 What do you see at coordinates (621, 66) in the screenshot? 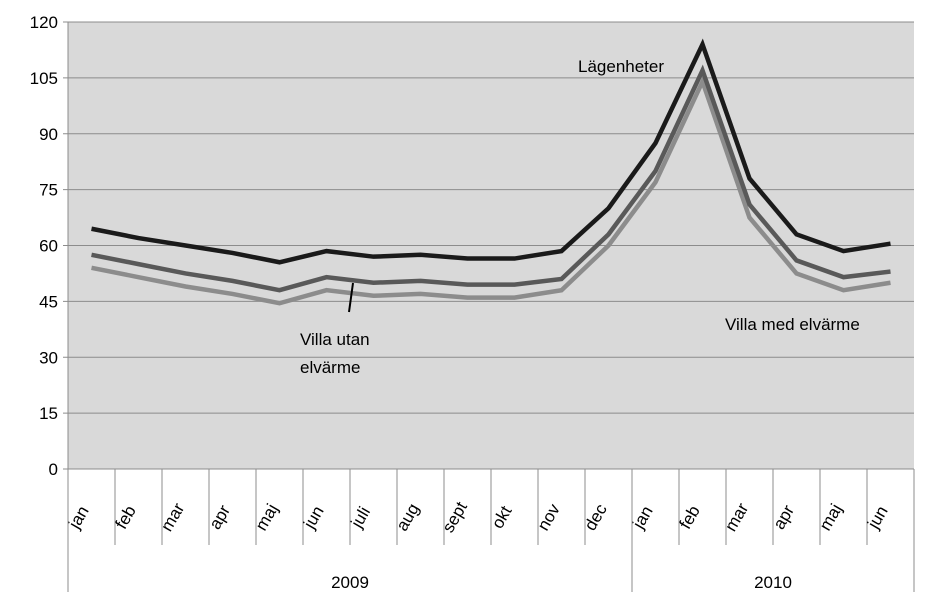
I see `series-label: Lägenheter` at bounding box center [621, 66].